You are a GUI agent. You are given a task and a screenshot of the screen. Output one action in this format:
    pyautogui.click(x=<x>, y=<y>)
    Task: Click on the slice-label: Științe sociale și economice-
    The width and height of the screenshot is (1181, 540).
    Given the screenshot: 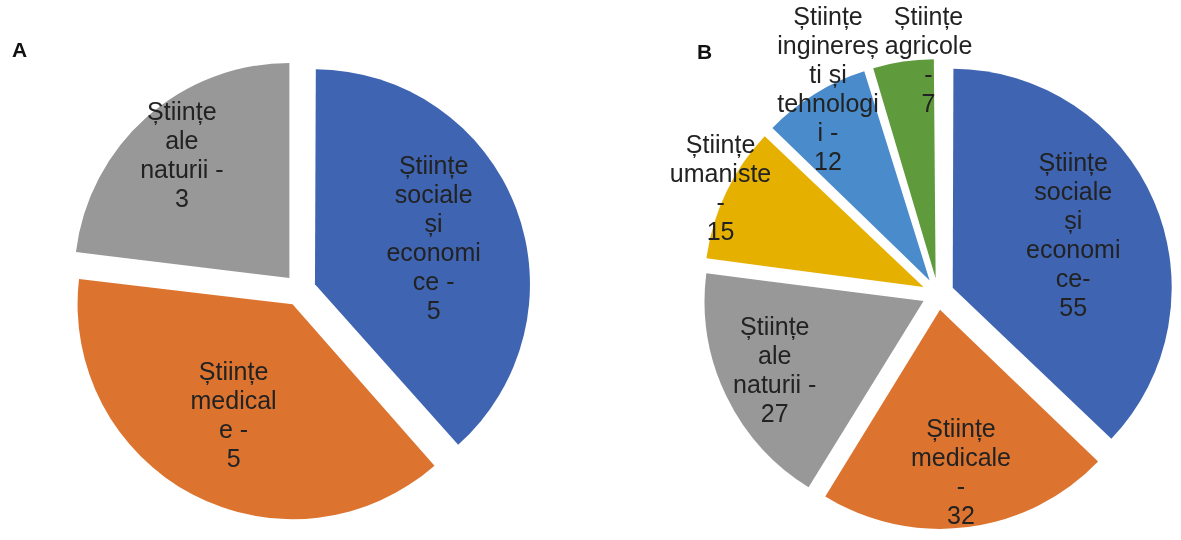 What is the action you would take?
    pyautogui.click(x=1073, y=219)
    